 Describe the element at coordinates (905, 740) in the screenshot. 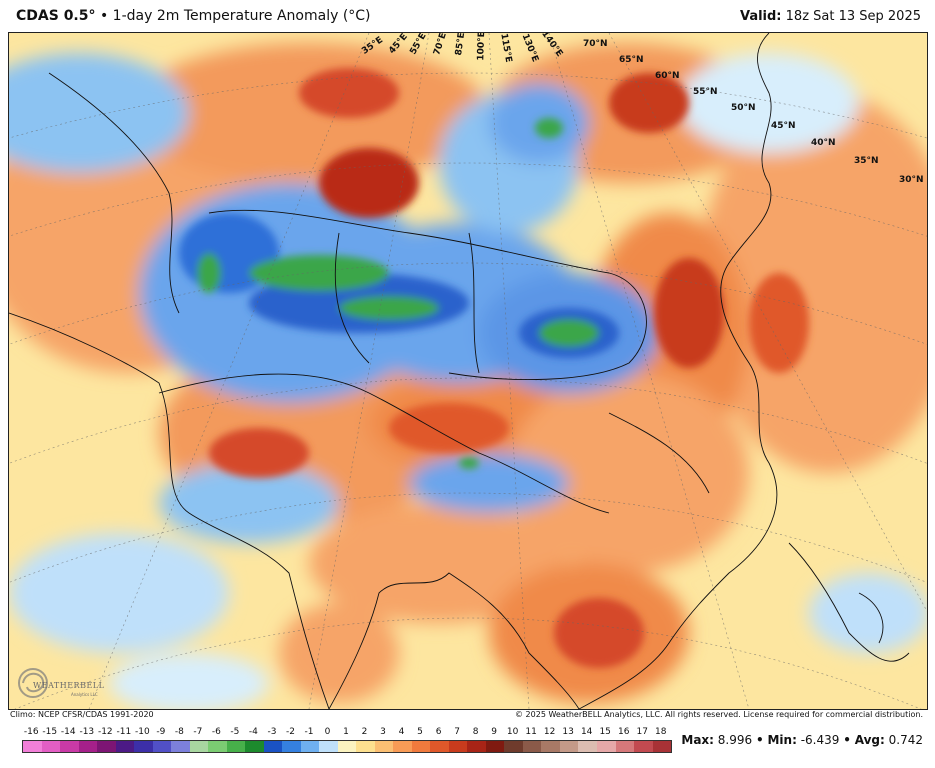

I see `avg-value: 0.742` at that location.